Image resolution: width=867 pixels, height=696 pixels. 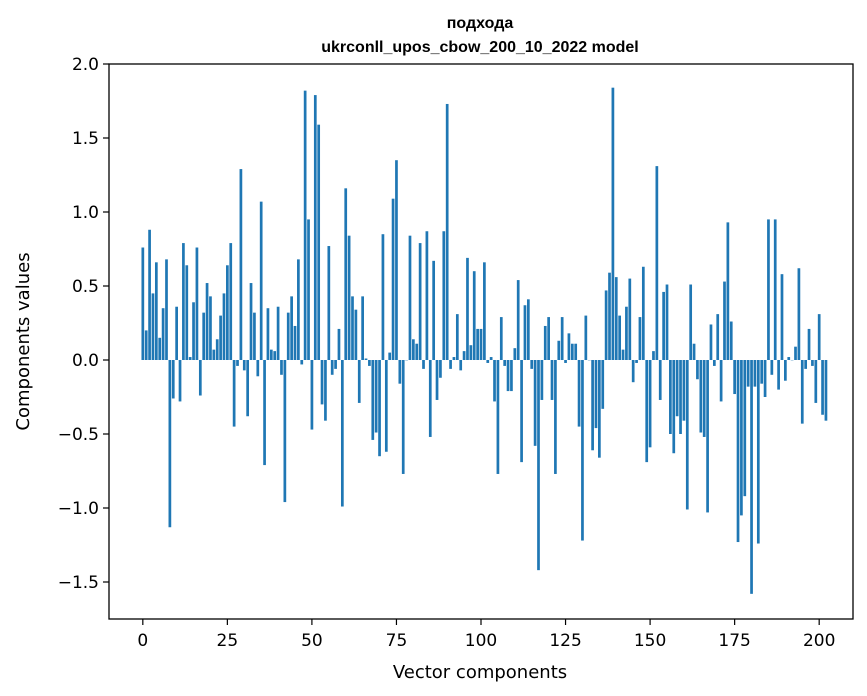 What do you see at coordinates (85, 213) in the screenshot?
I see `y-tick-label: 1.0` at bounding box center [85, 213].